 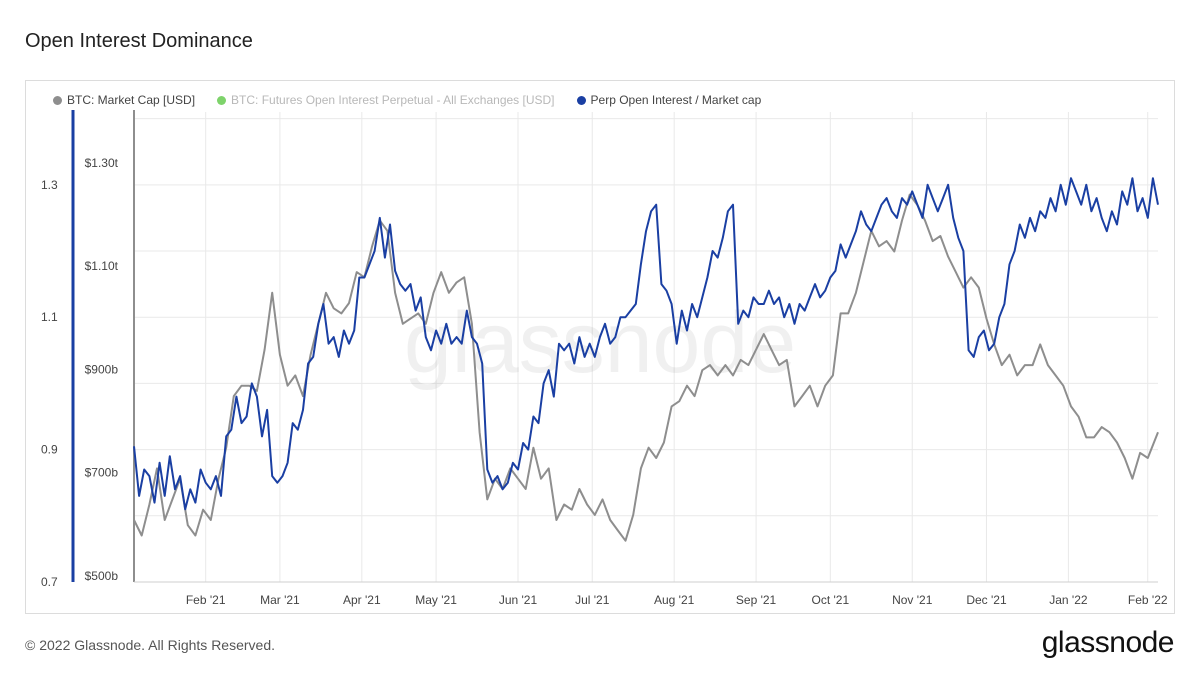 I want to click on x-axis-tick-label: Apr '21, so click(x=362, y=600).